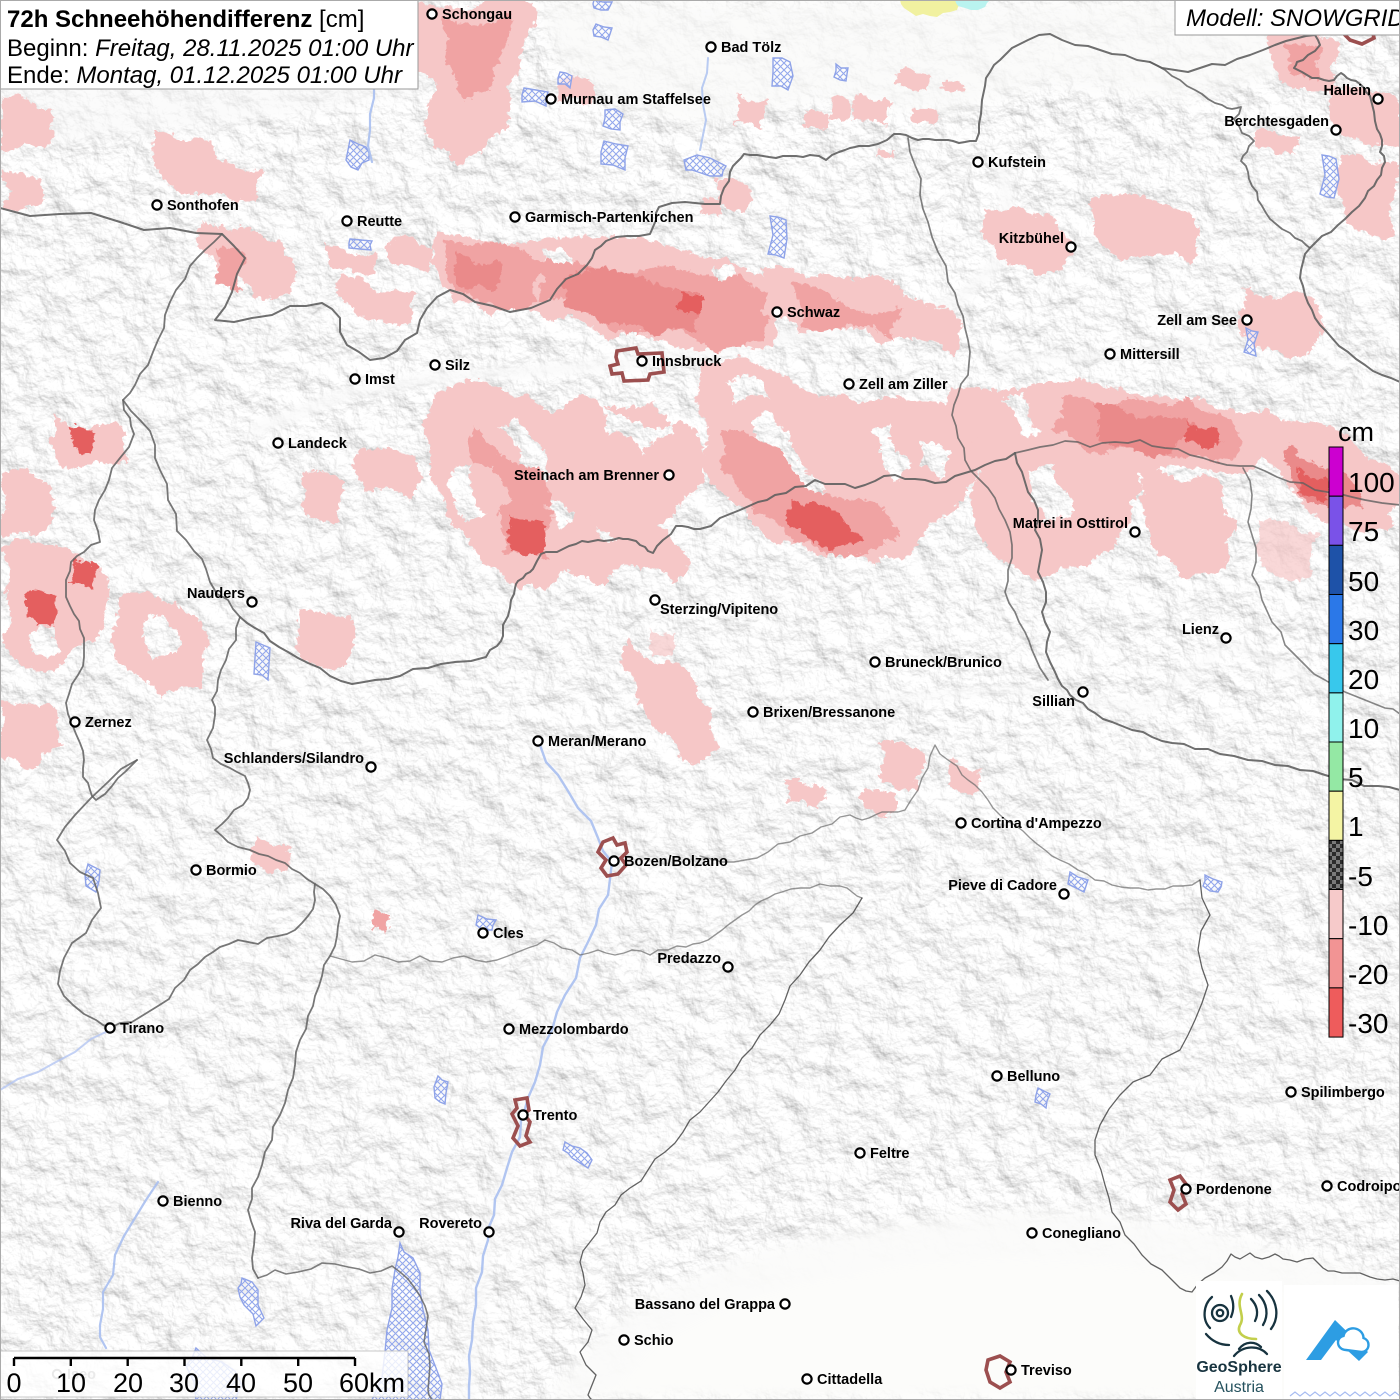 The height and width of the screenshot is (1400, 1400). Describe the element at coordinates (450, 1224) in the screenshot. I see `svg-text: Rovereto` at that location.